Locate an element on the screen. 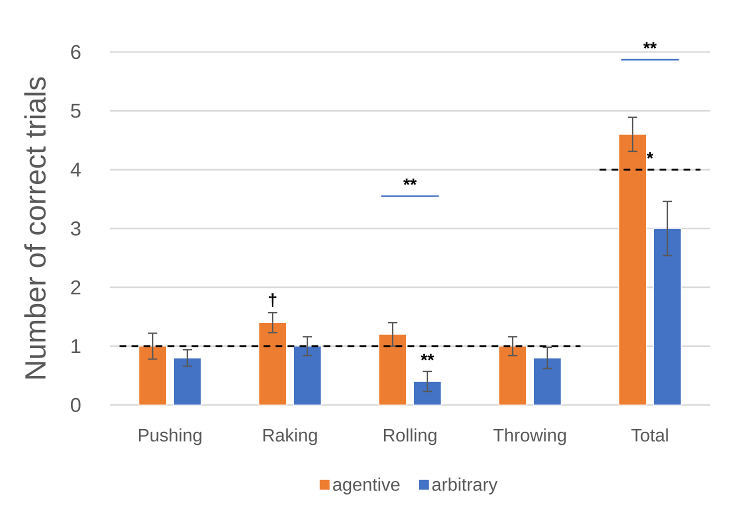 This screenshot has width=733, height=524. y-tick-label: 2 is located at coordinates (75, 287).